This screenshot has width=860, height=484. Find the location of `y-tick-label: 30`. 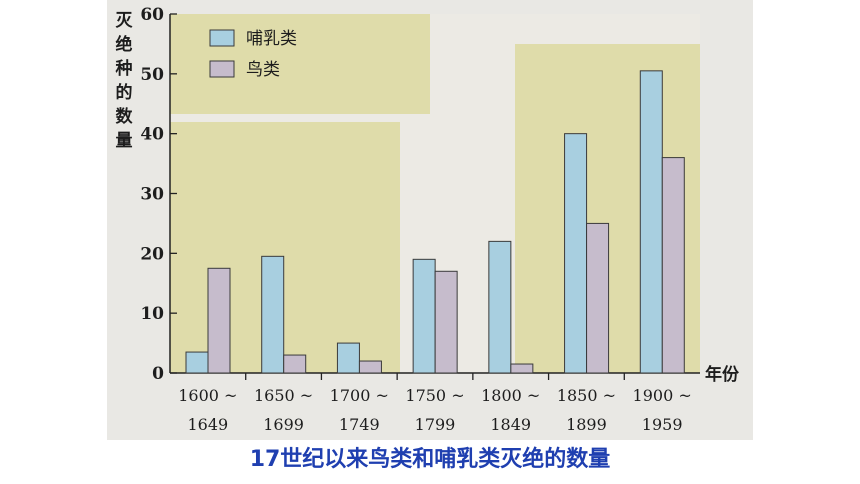

y-tick-label: 30 is located at coordinates (152, 195).